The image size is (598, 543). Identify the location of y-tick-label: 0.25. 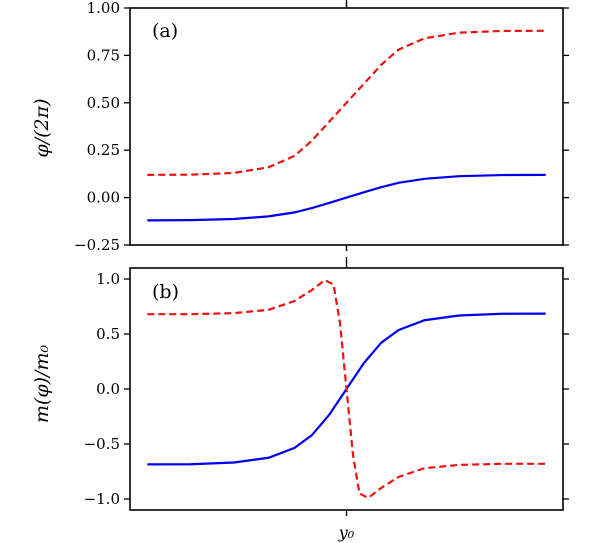
(103, 150).